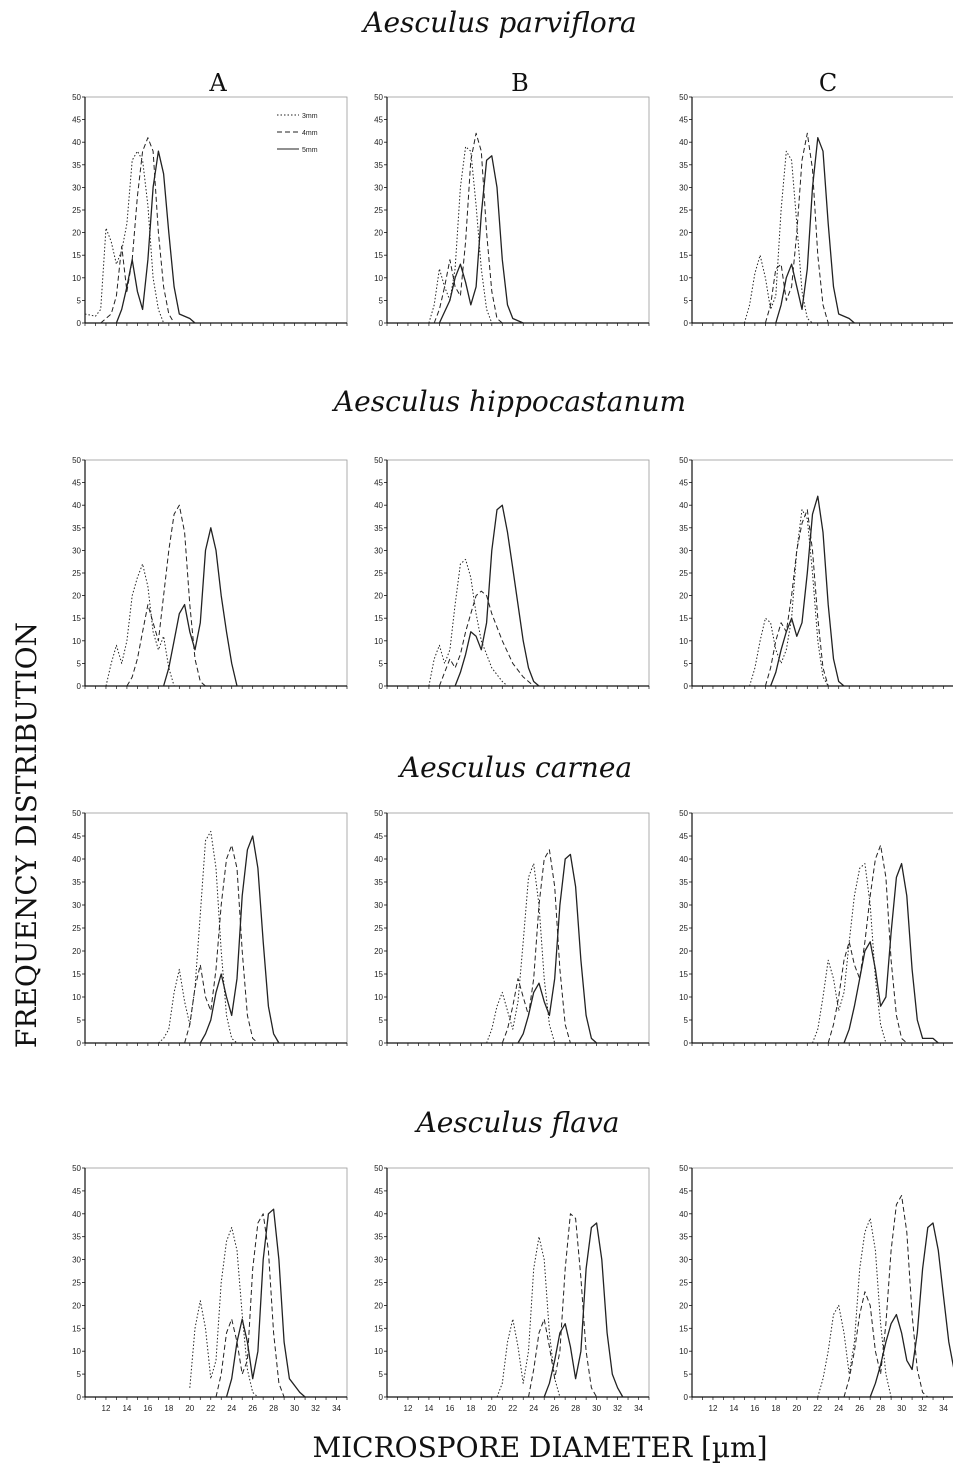  Describe the element at coordinates (310, 150) in the screenshot. I see `legend-label: 5mm` at that location.